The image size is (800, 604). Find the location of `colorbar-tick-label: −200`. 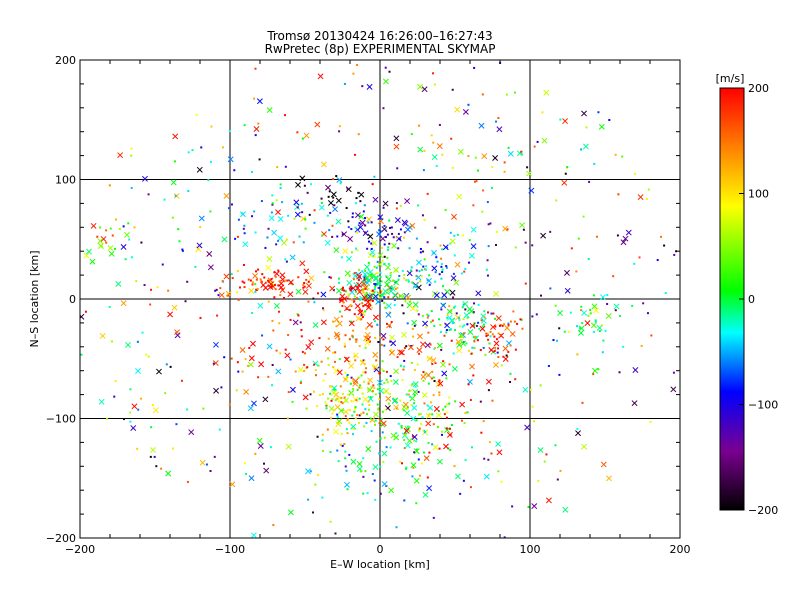

colorbar-tick-label: −200 is located at coordinates (763, 510).